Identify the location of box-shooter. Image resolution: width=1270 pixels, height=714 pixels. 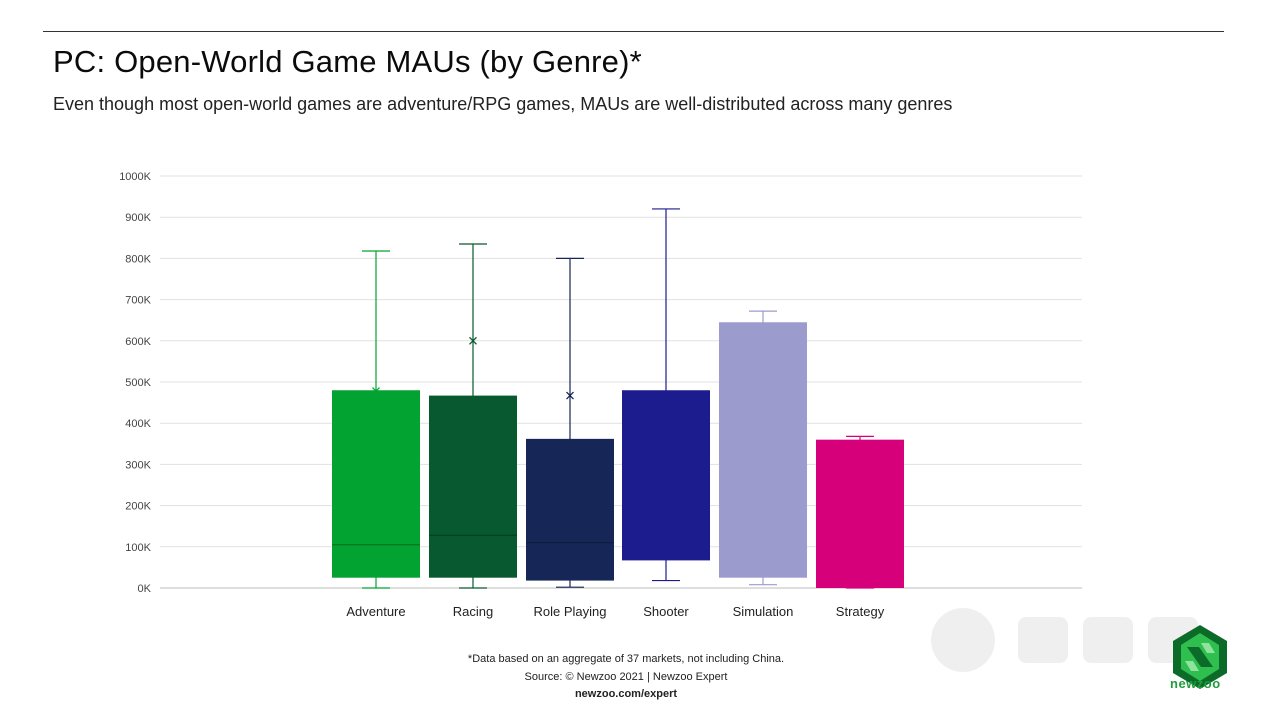
(666, 475).